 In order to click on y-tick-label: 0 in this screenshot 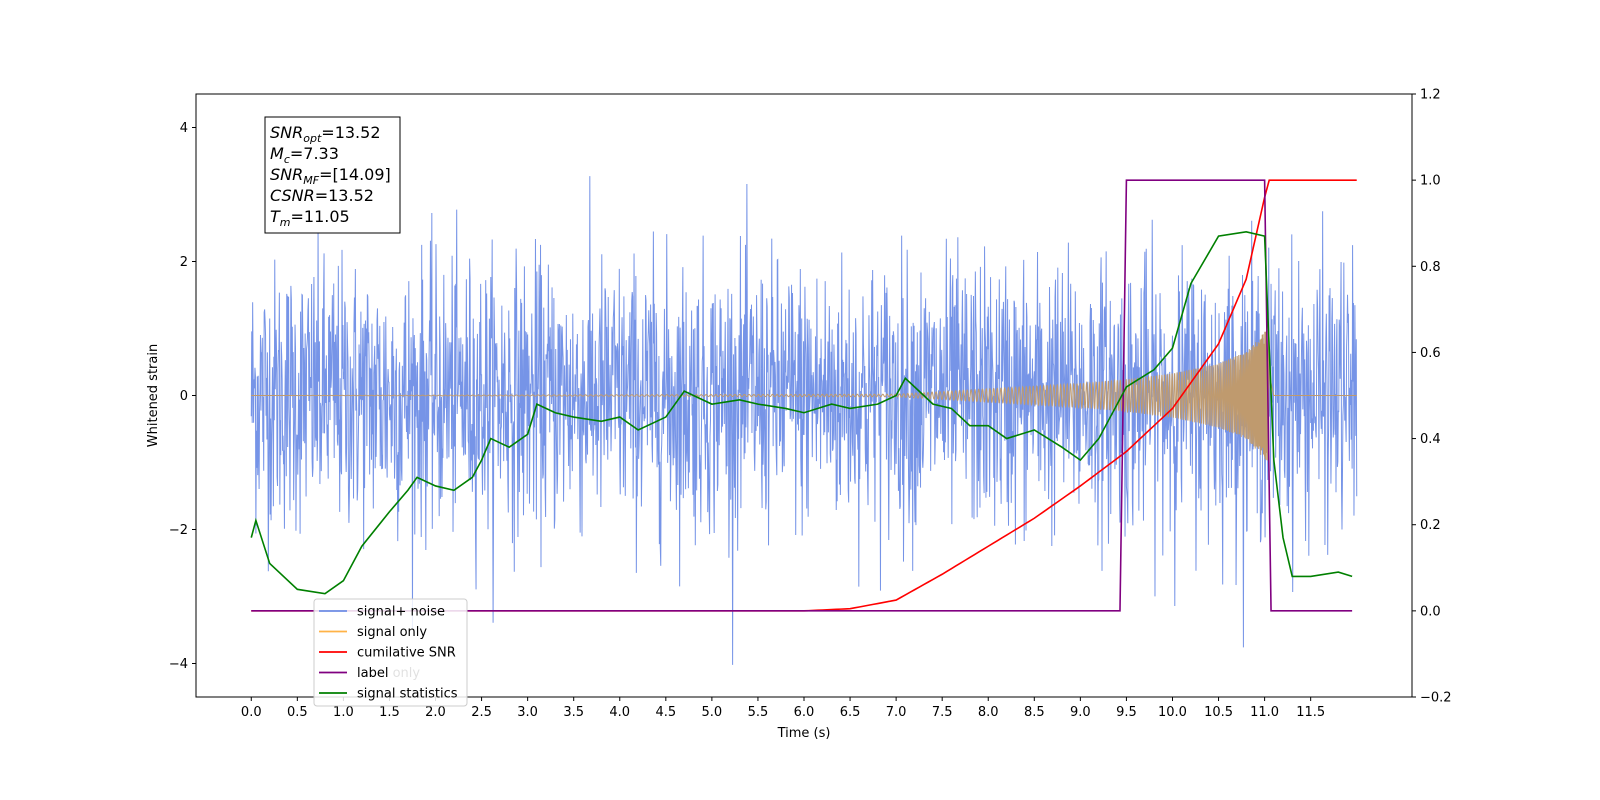, I will do `click(184, 396)`.